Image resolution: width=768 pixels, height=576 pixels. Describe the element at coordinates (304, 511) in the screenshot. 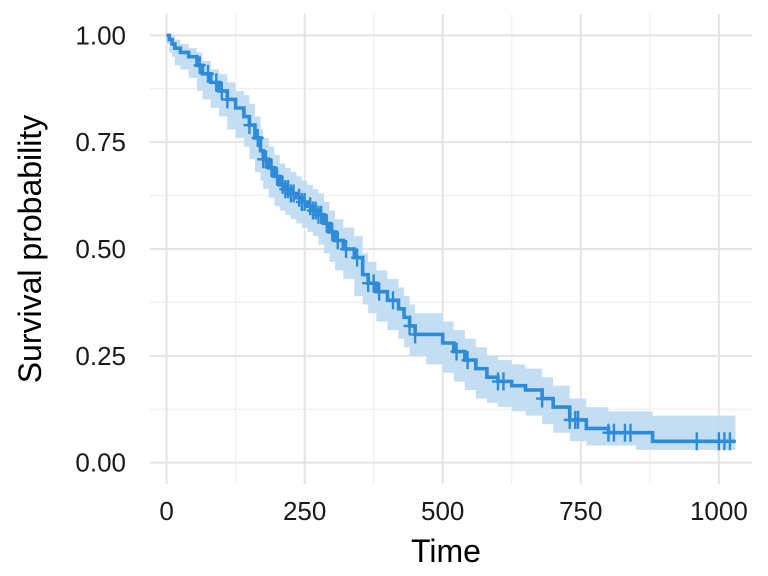

I see `x-tick-label: 250` at that location.